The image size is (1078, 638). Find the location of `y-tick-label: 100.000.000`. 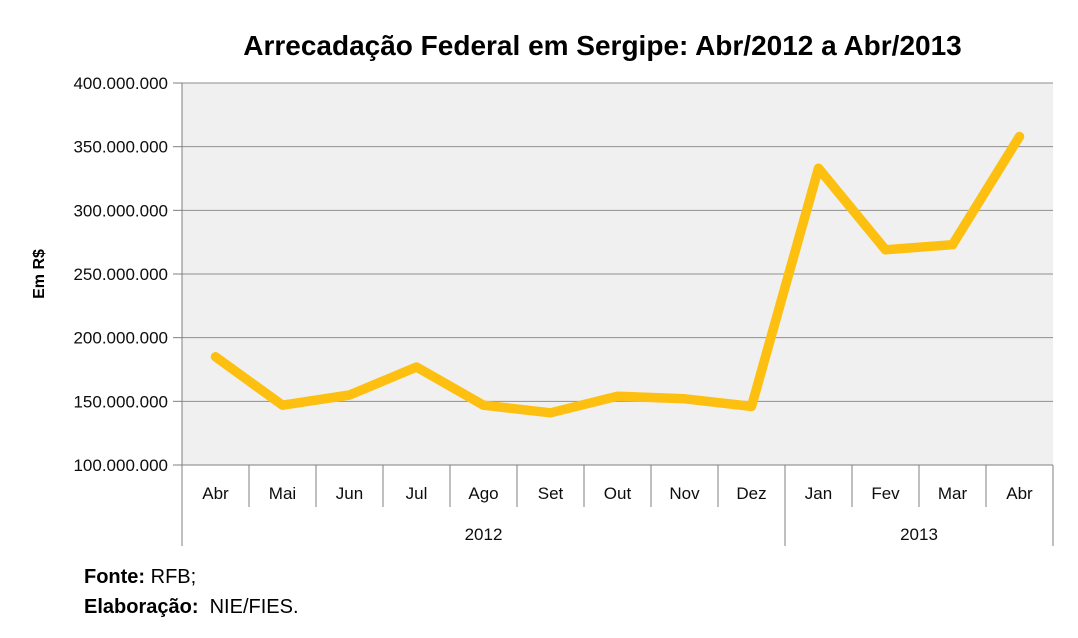

y-tick-label: 100.000.000 is located at coordinates (120, 465).